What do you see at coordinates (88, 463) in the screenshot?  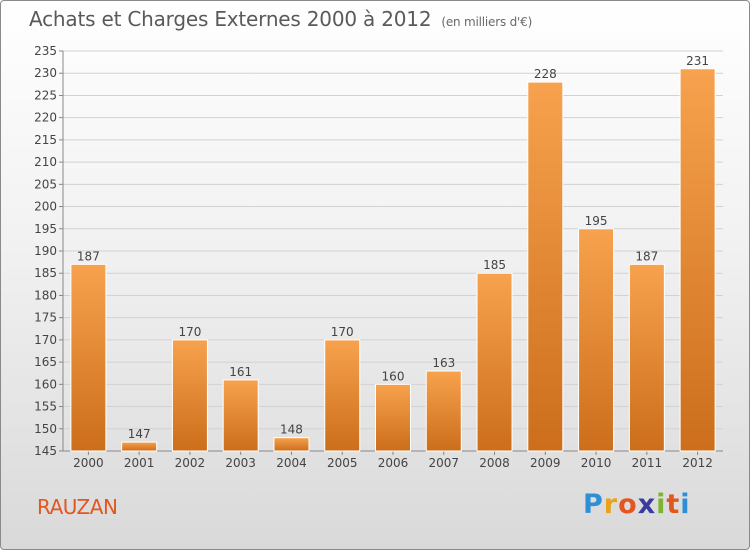 I see `x-tick-label-2000: 2000` at bounding box center [88, 463].